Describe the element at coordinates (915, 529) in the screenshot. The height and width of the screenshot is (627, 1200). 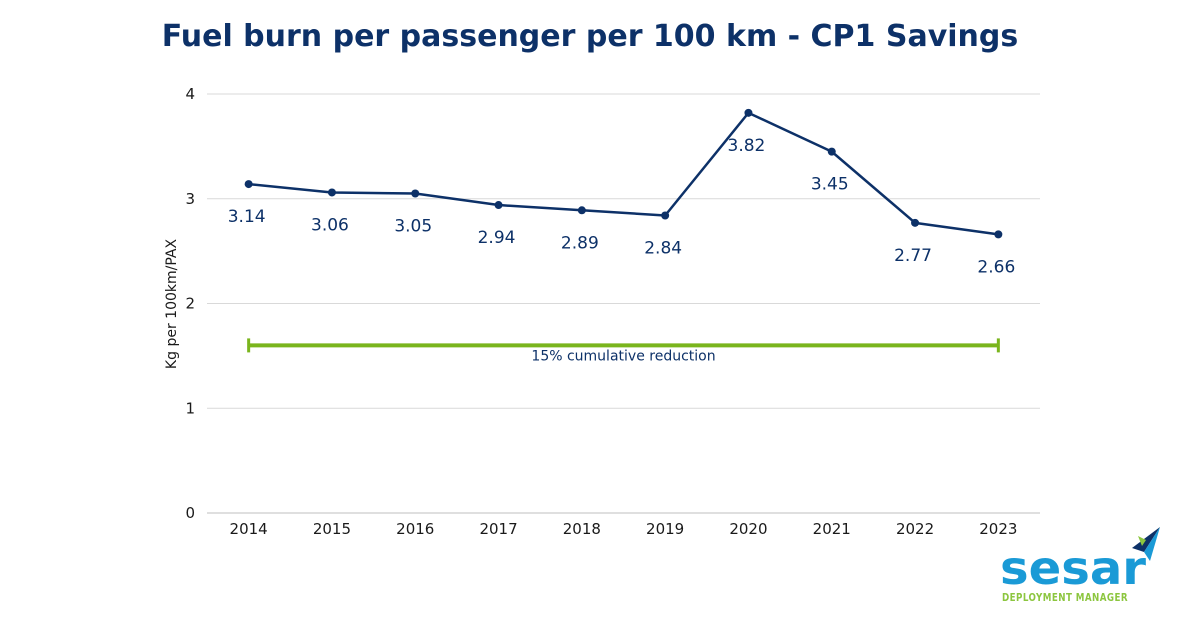
I see `x-tick-label: 2022` at that location.